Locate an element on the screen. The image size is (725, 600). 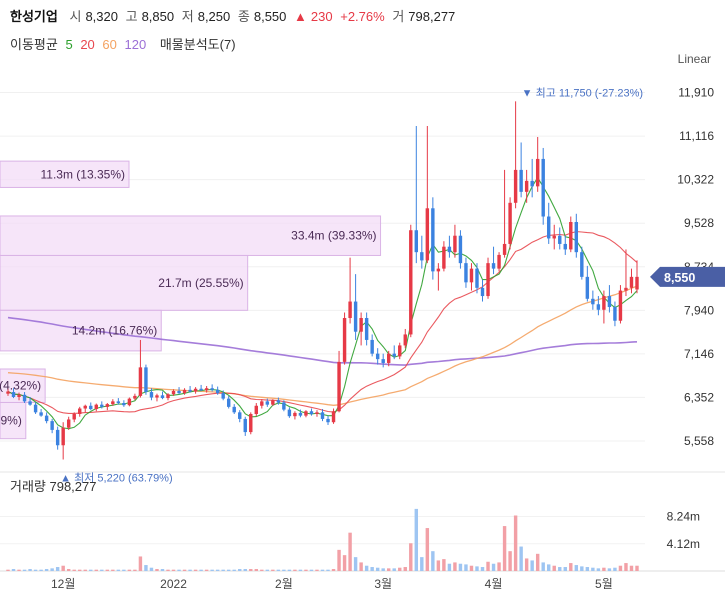
low-label: 저 is located at coordinates (187, 16).